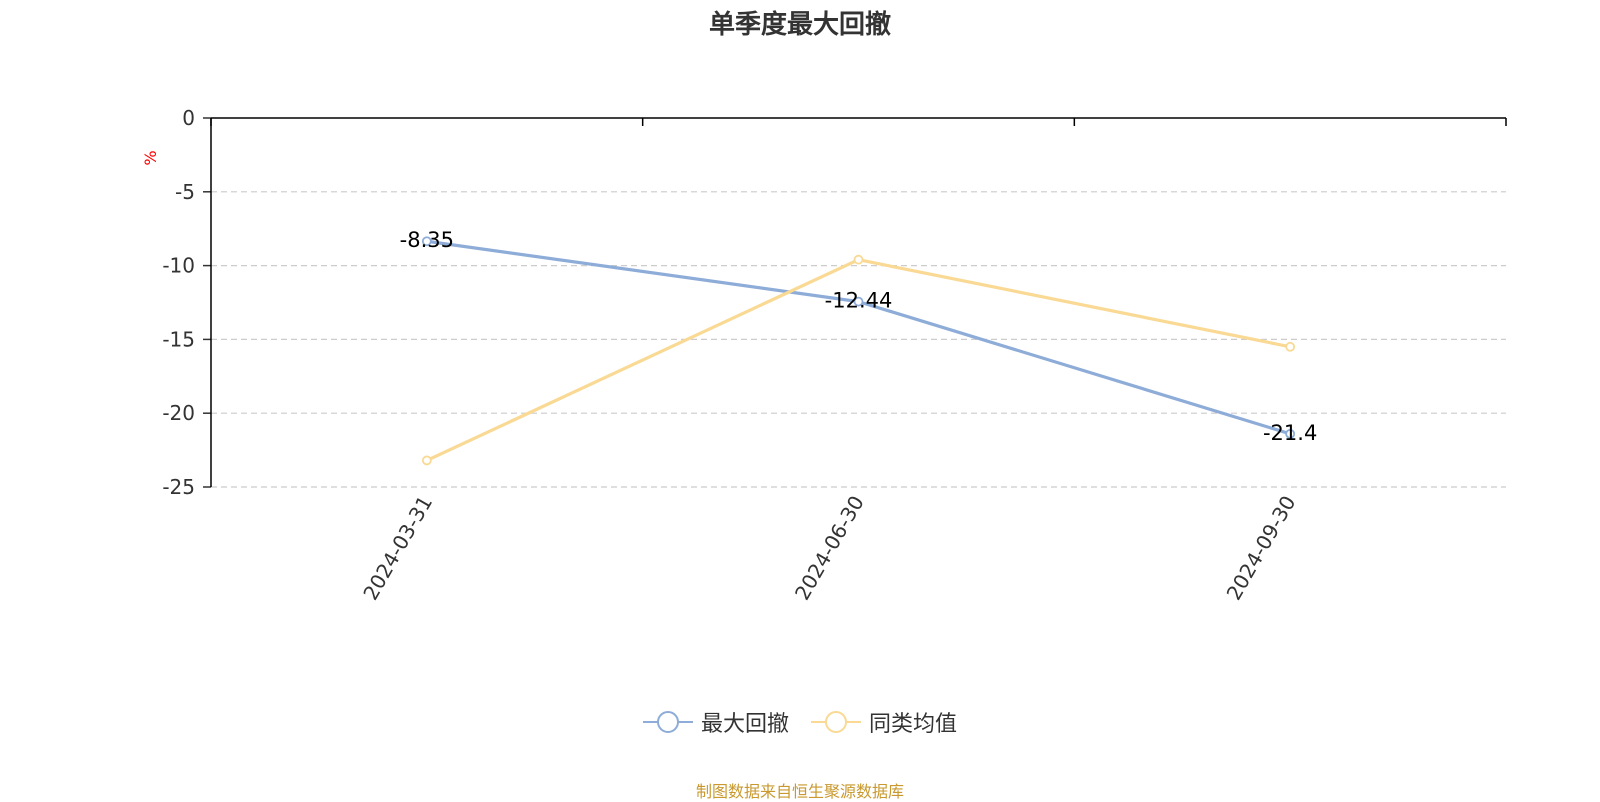 Image resolution: width=1600 pixels, height=802 pixels. Describe the element at coordinates (913, 724) in the screenshot. I see `legend-label: 同类均值` at that location.